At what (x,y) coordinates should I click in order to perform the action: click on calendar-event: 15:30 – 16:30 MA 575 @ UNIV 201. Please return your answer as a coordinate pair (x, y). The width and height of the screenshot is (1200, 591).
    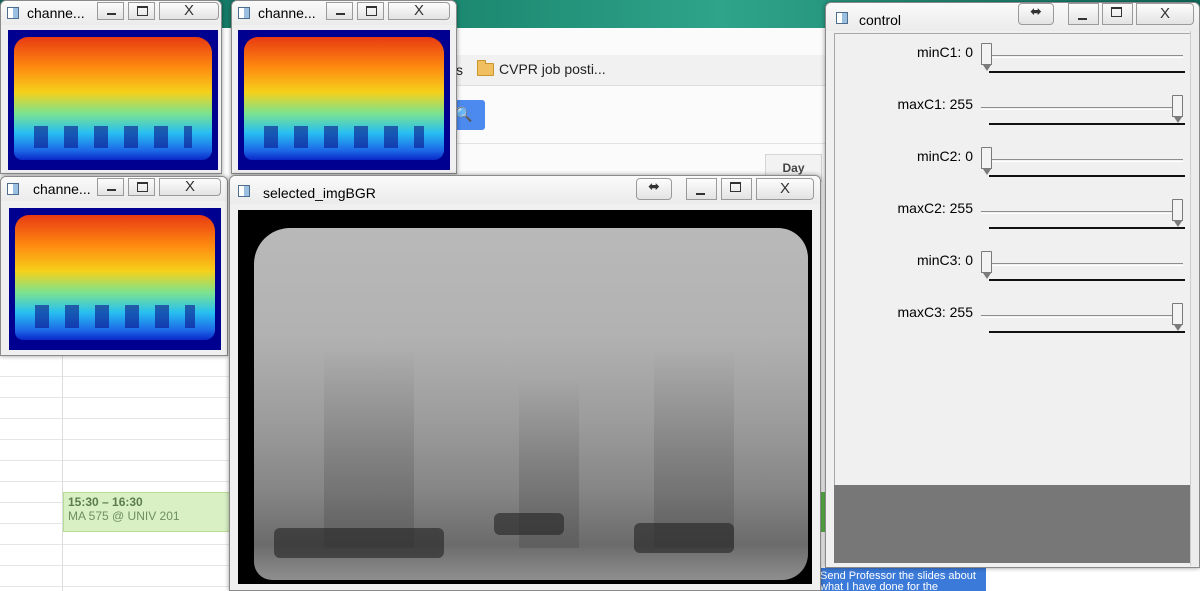
    Looking at the image, I should click on (148, 512).